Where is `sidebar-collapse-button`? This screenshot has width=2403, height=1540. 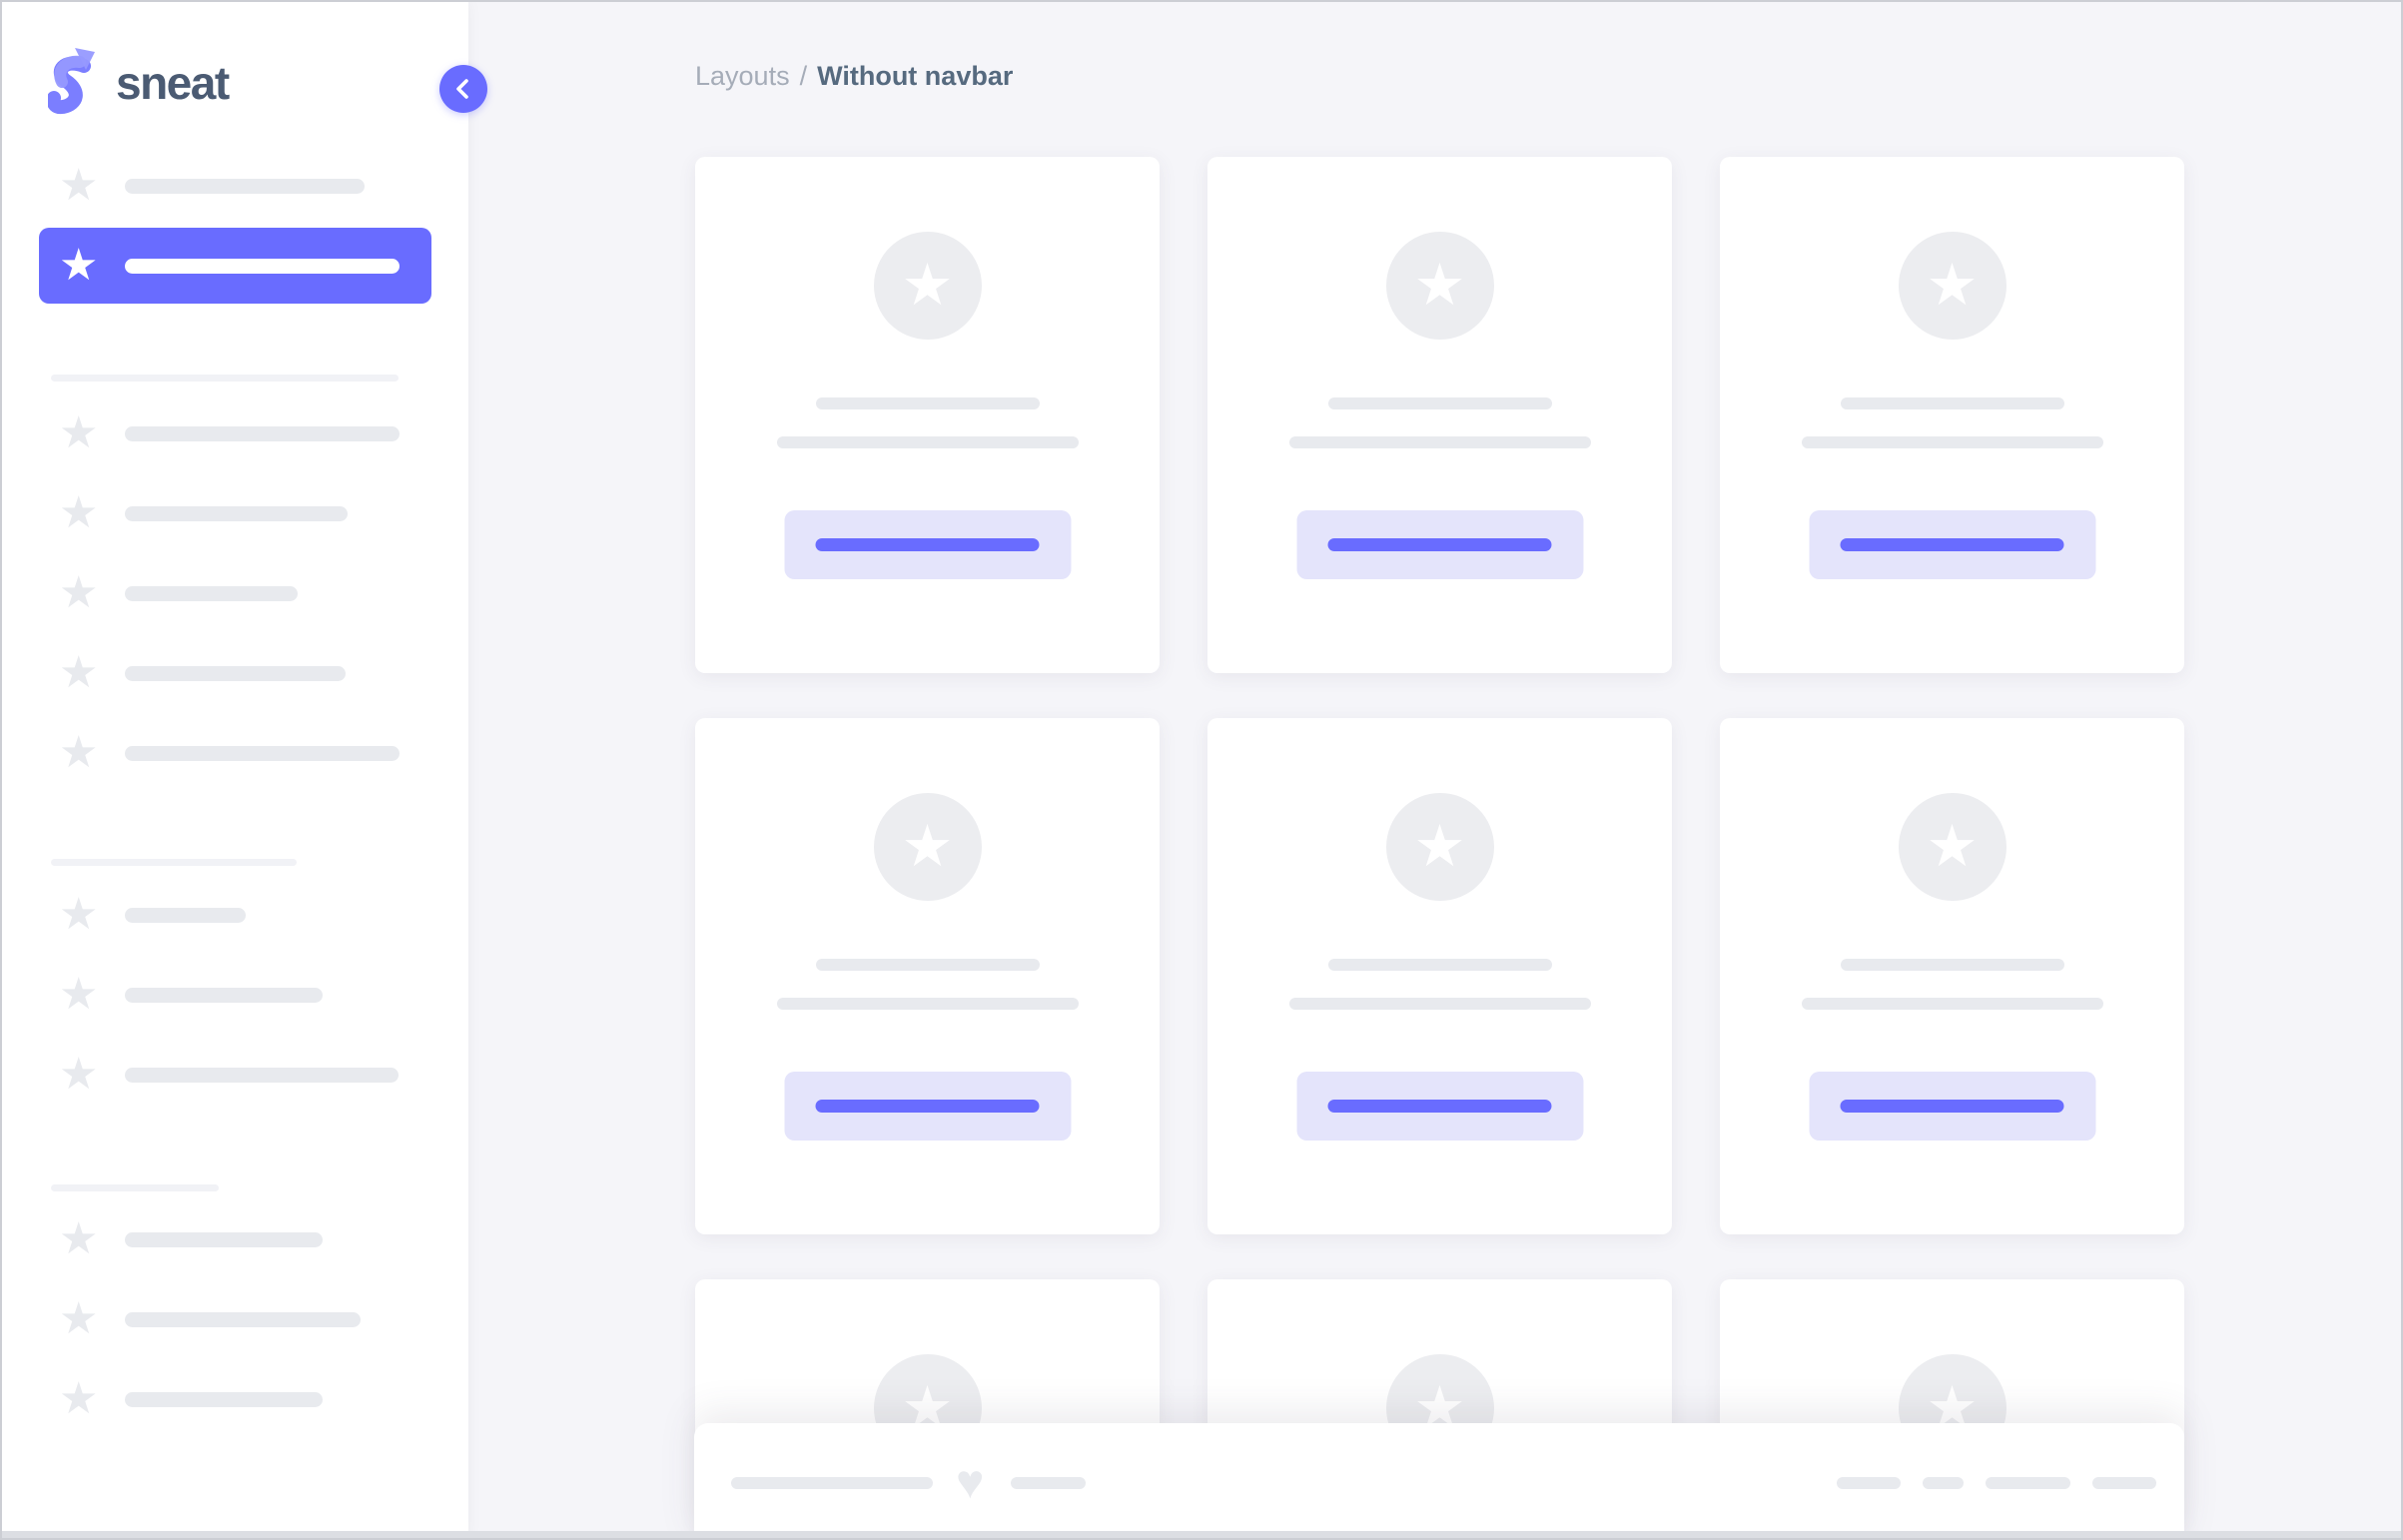 sidebar-collapse-button is located at coordinates (463, 89).